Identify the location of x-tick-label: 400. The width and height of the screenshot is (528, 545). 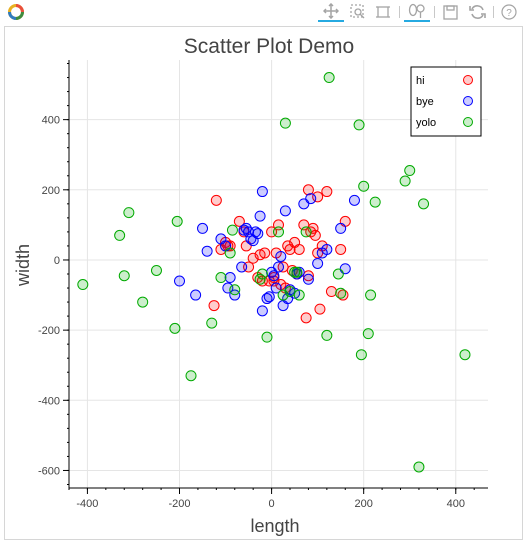
(456, 504).